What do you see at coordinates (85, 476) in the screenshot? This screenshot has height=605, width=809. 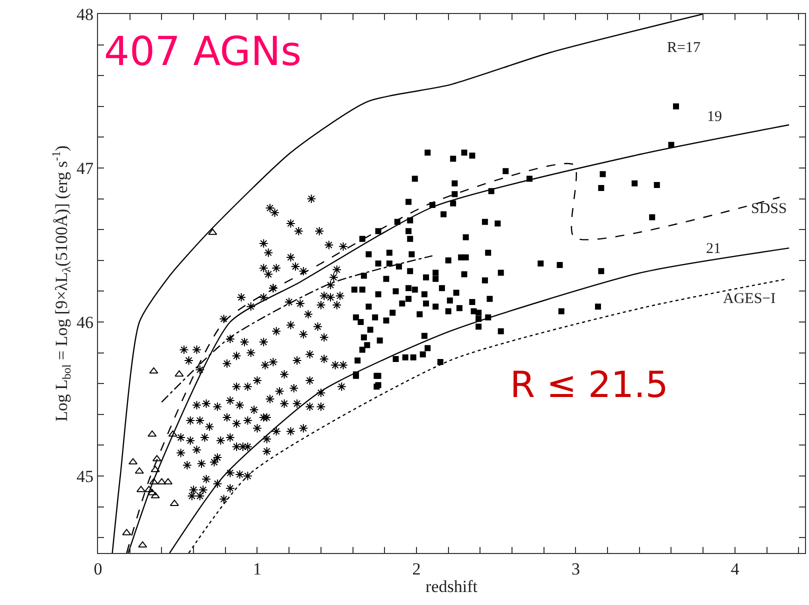 I see `y-tick-label: 45` at bounding box center [85, 476].